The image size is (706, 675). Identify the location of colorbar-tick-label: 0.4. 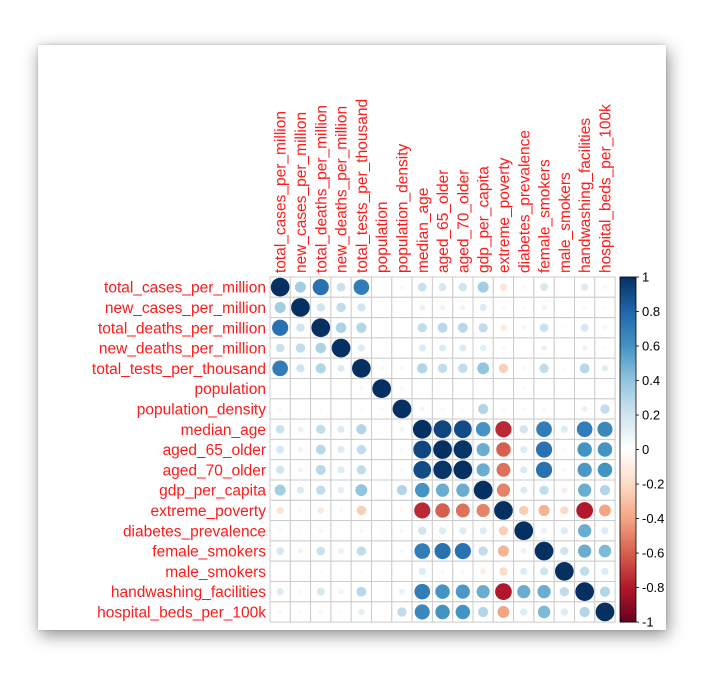
(651, 380).